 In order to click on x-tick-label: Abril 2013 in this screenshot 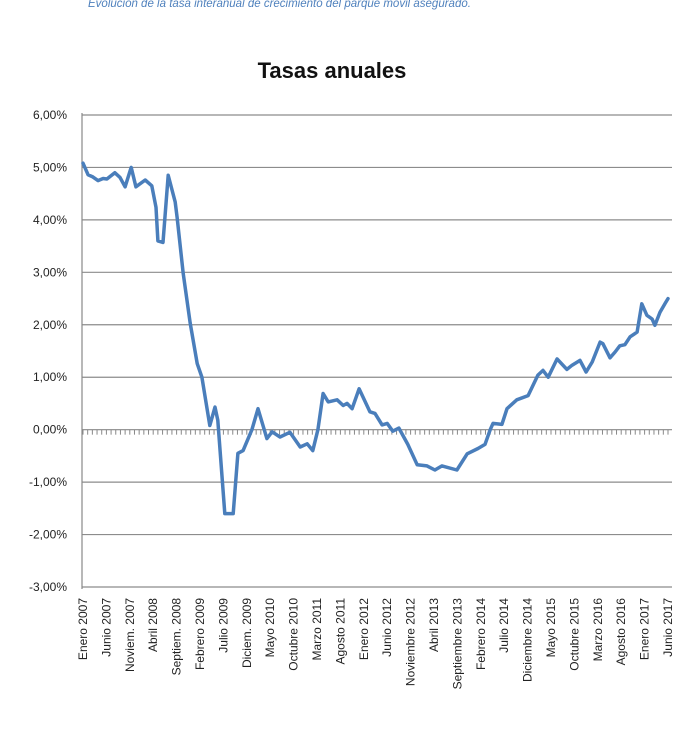, I will do `click(434, 625)`.